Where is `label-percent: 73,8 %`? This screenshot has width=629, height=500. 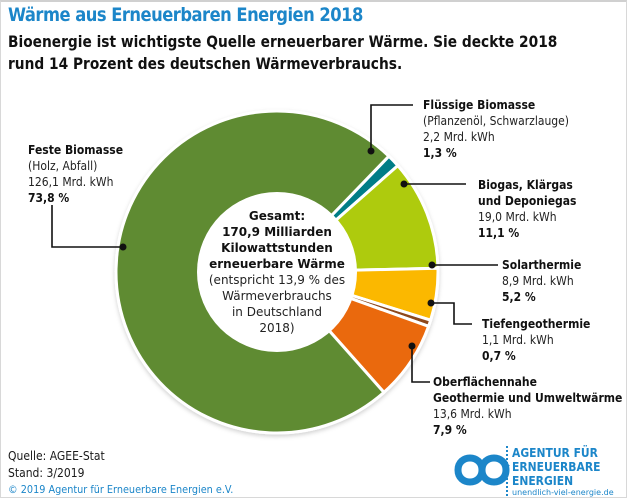 label-percent: 73,8 % is located at coordinates (49, 198).